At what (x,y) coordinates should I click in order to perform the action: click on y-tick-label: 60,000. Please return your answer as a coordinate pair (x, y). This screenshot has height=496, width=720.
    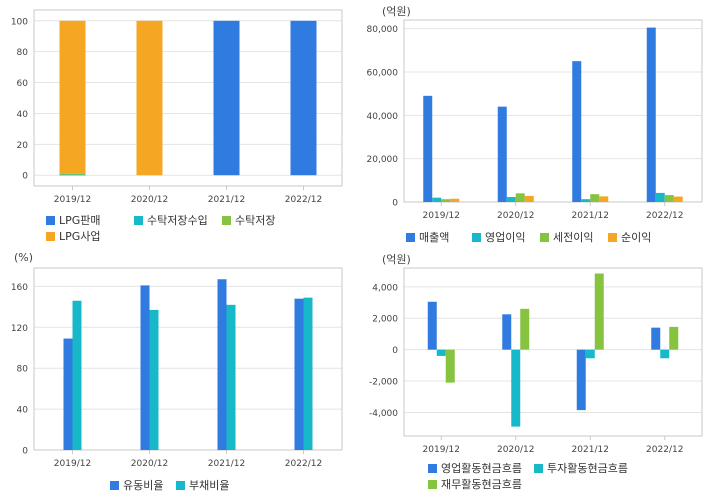
    Looking at the image, I should click on (383, 74).